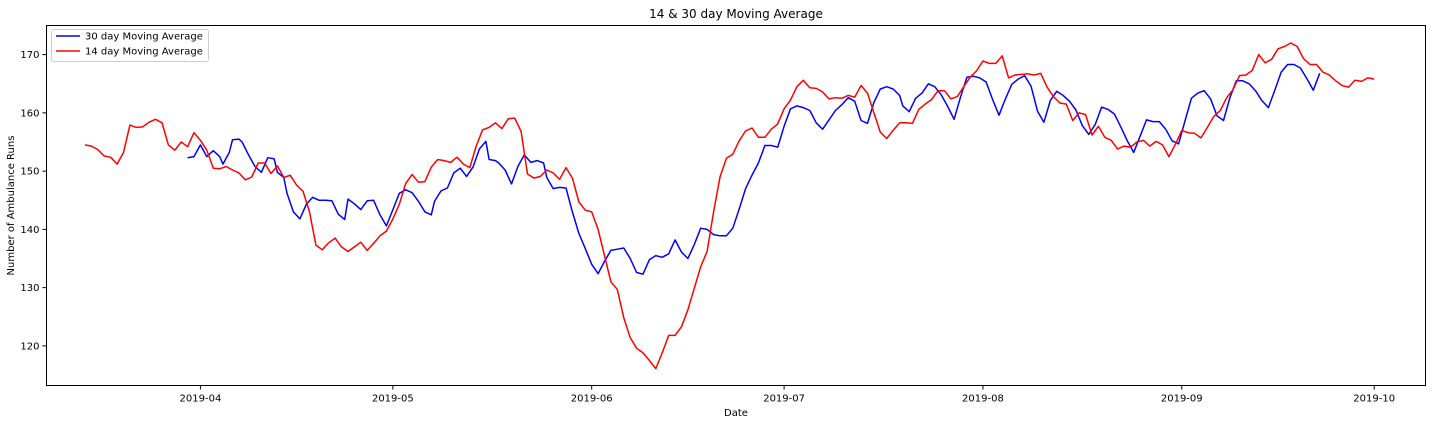 This screenshot has height=424, width=1432. What do you see at coordinates (144, 37) in the screenshot?
I see `legend-label-30-day: 30 day Moving Average` at bounding box center [144, 37].